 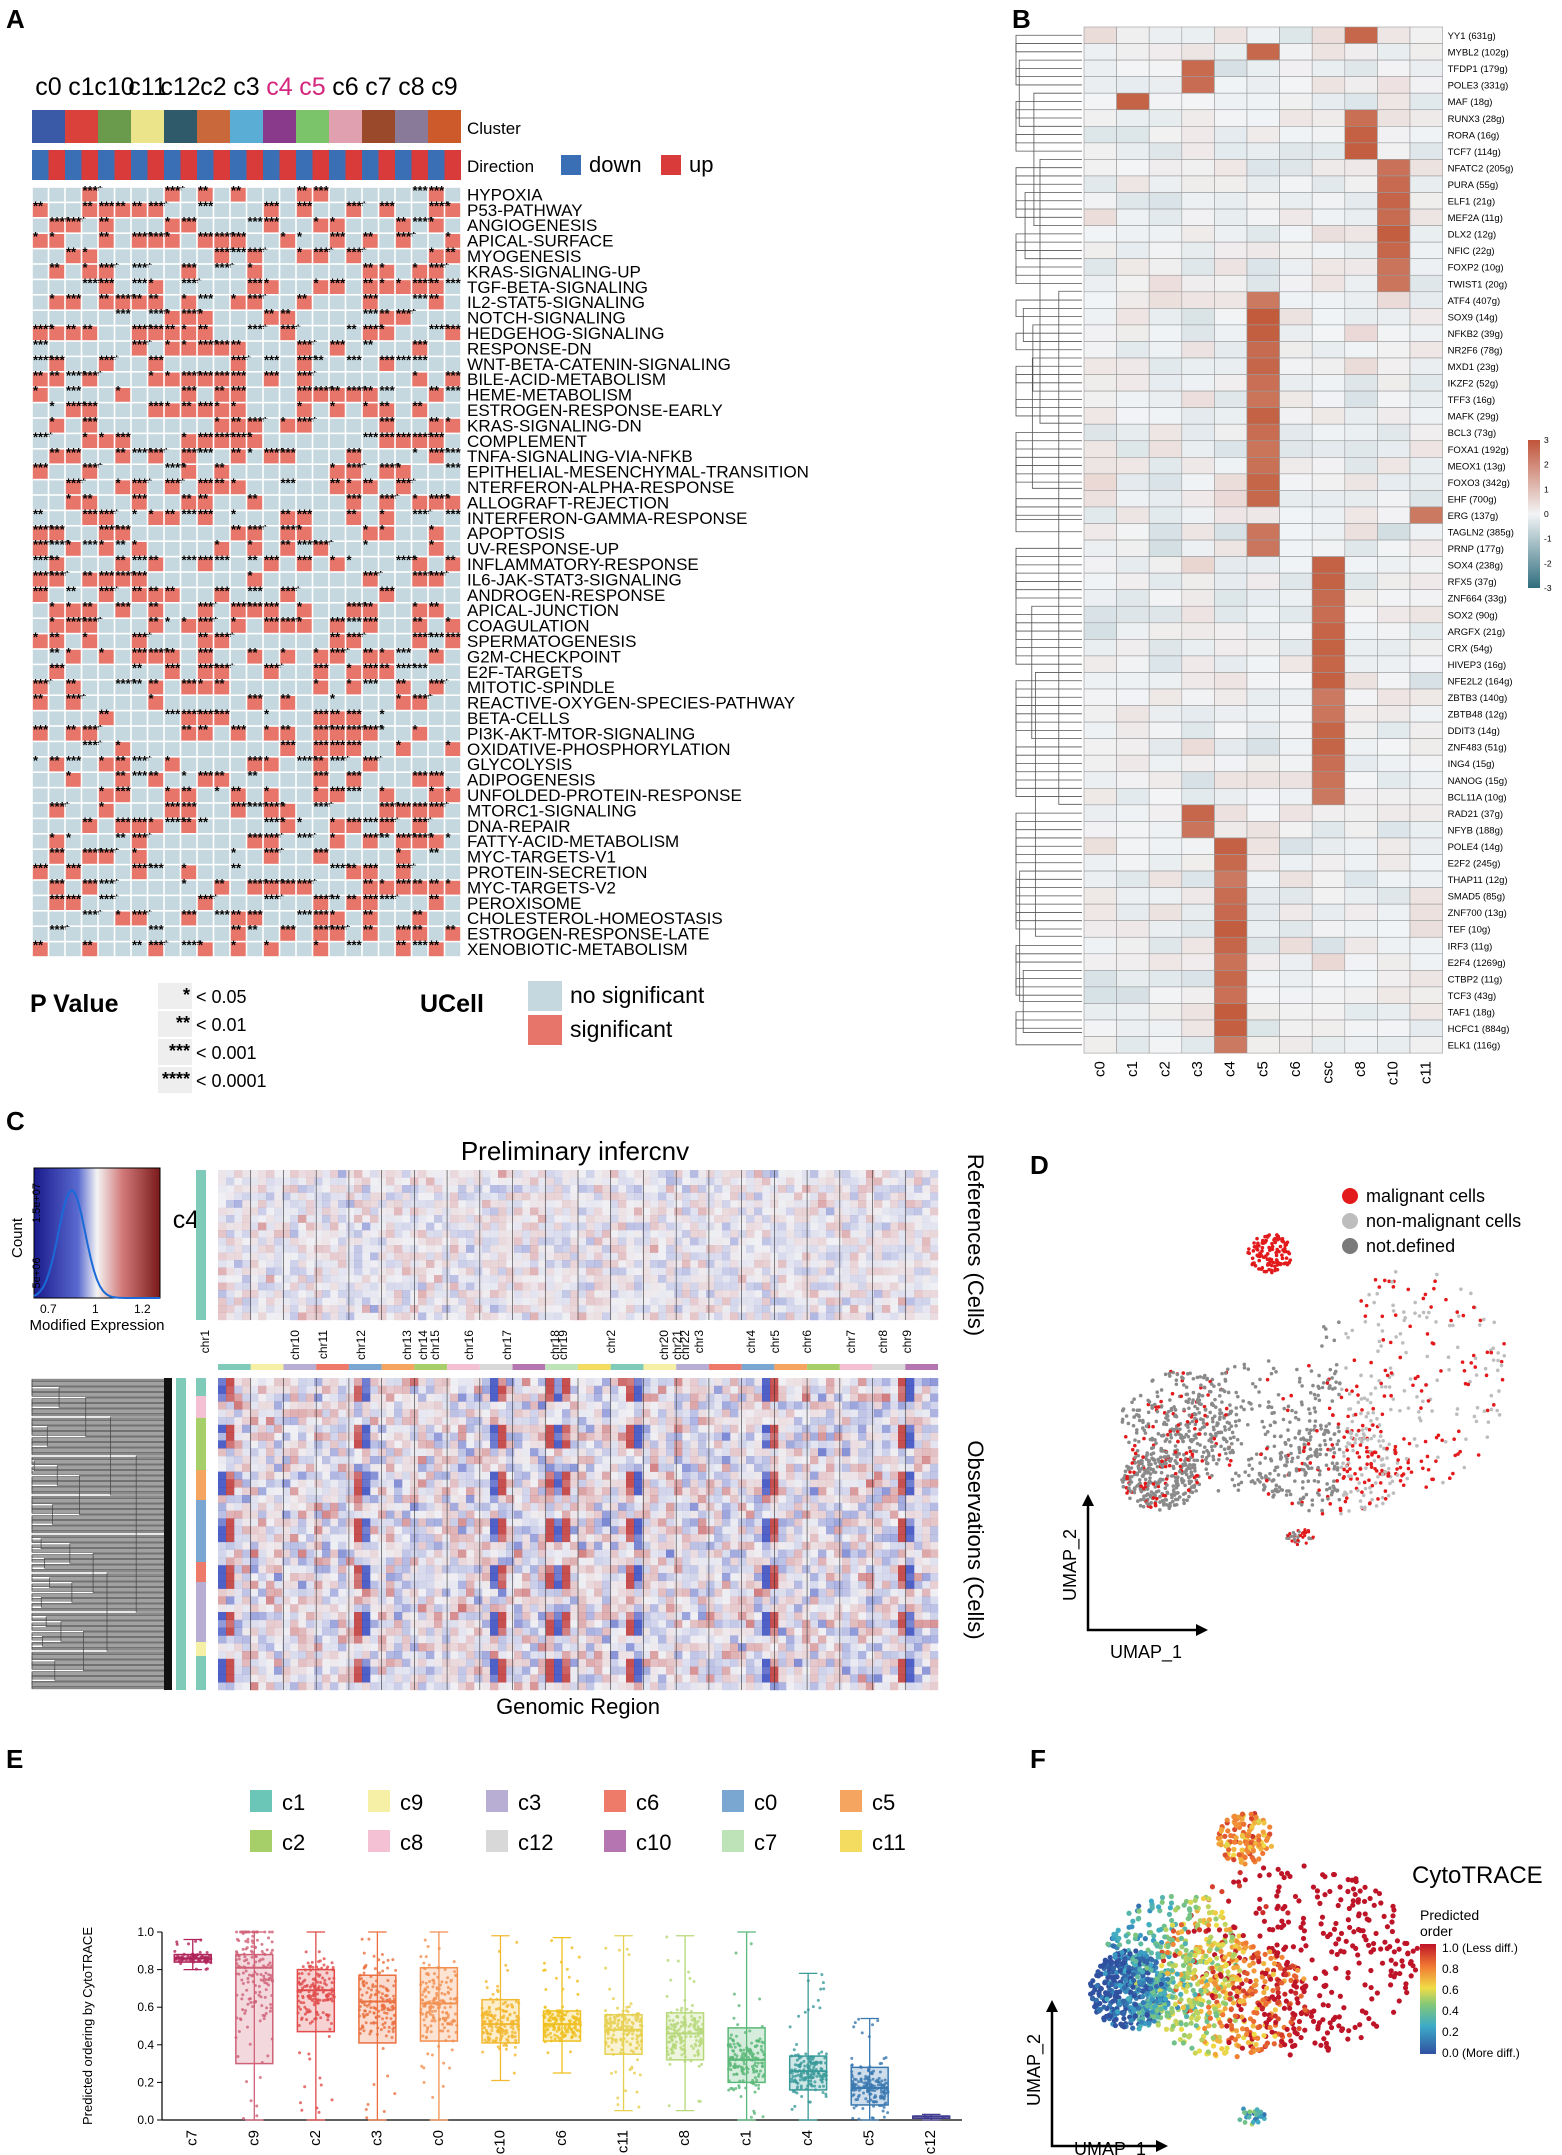 What do you see at coordinates (114, 126) in the screenshot?
I see `cluster-color-cell` at bounding box center [114, 126].